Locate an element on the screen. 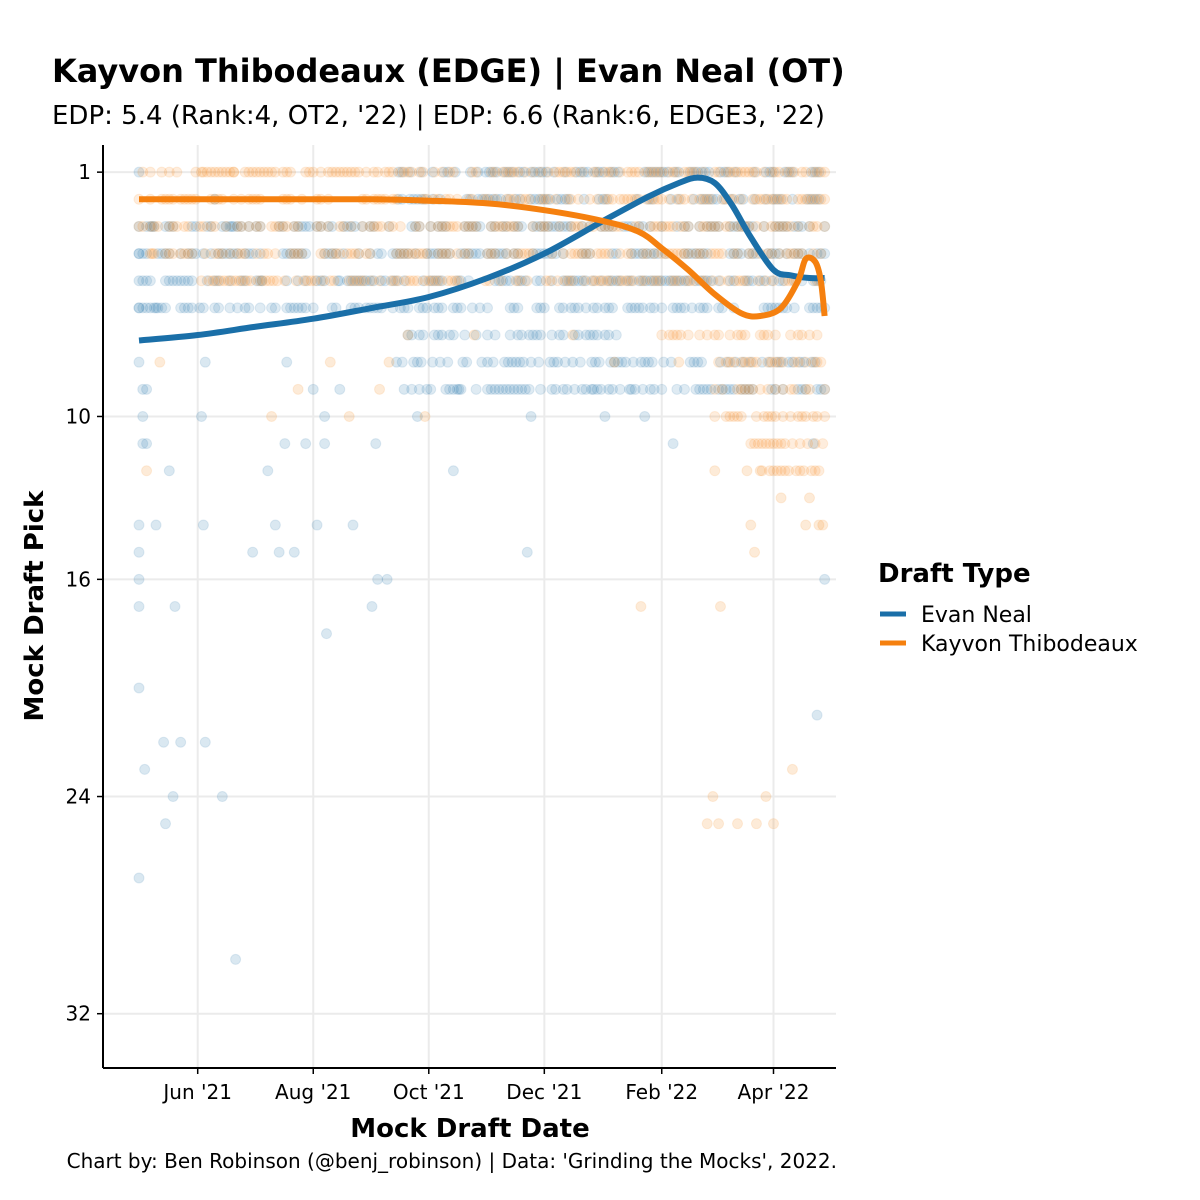 Image resolution: width=1200 pixels, height=1200 pixels. x-axis-title: Mock Draft Date is located at coordinates (469, 1129).